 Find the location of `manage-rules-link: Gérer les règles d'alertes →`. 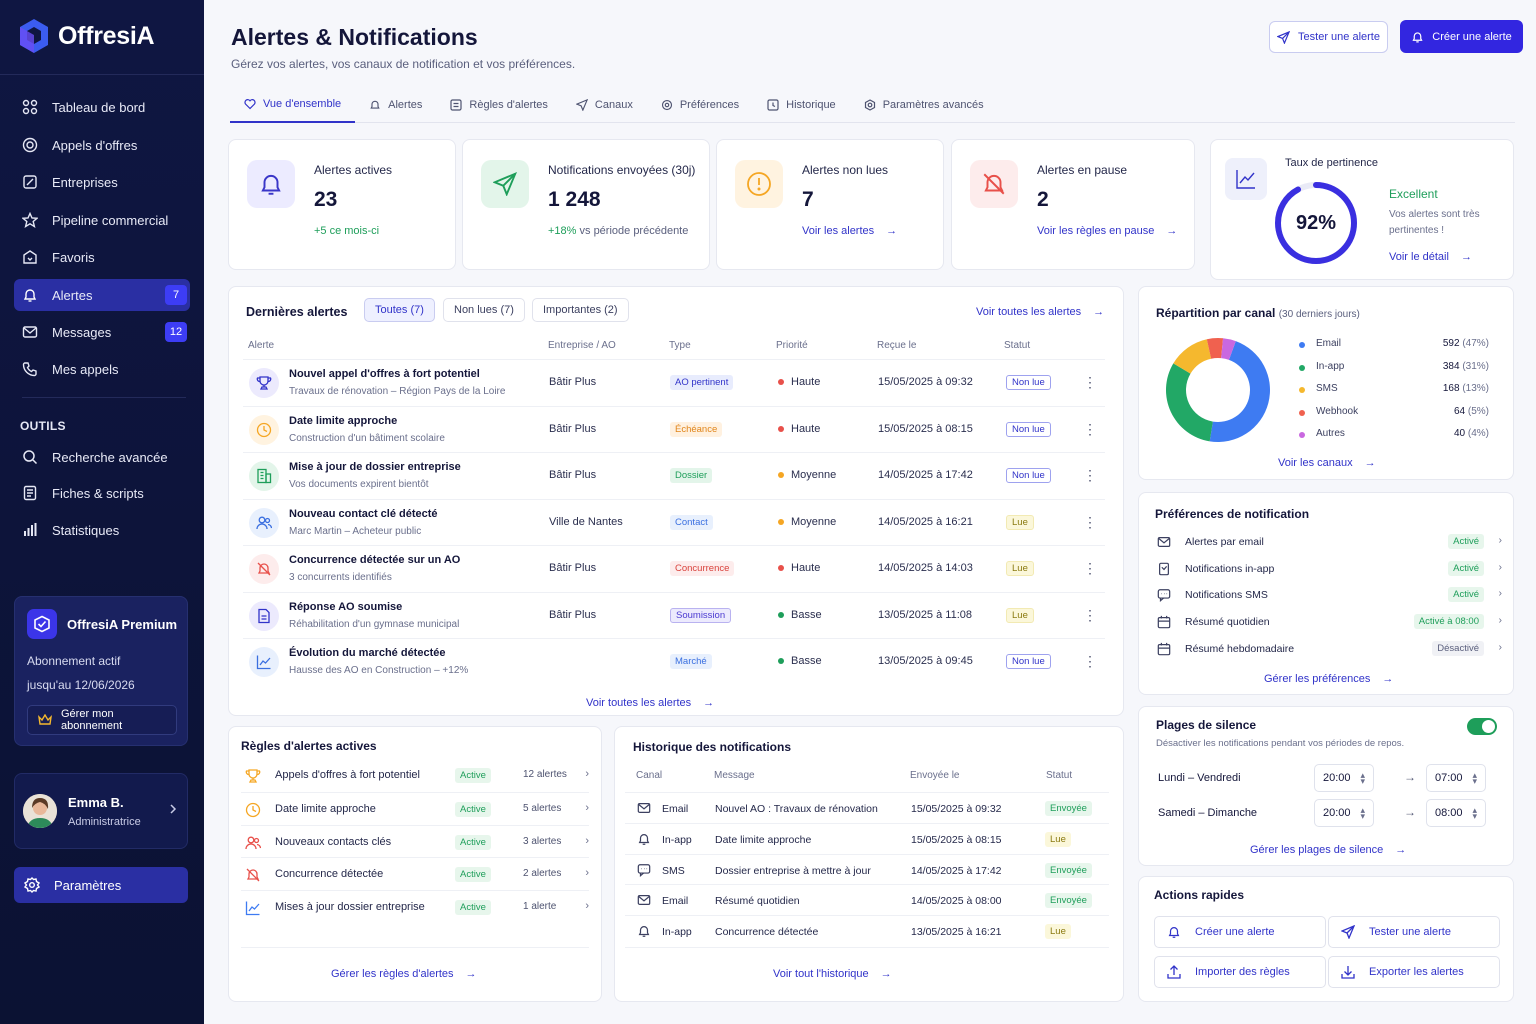

manage-rules-link: Gérer les règles d'alertes → is located at coordinates (404, 974).